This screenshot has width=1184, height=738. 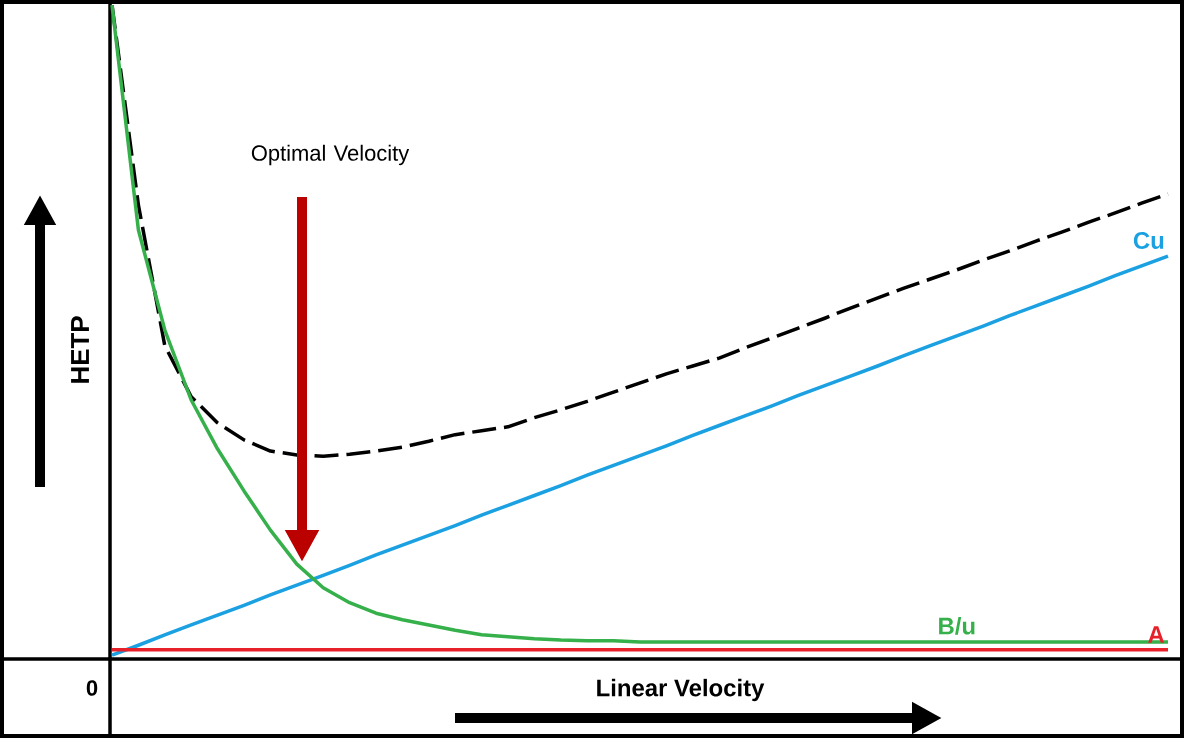 What do you see at coordinates (957, 625) in the screenshot?
I see `series-label: B/u` at bounding box center [957, 625].